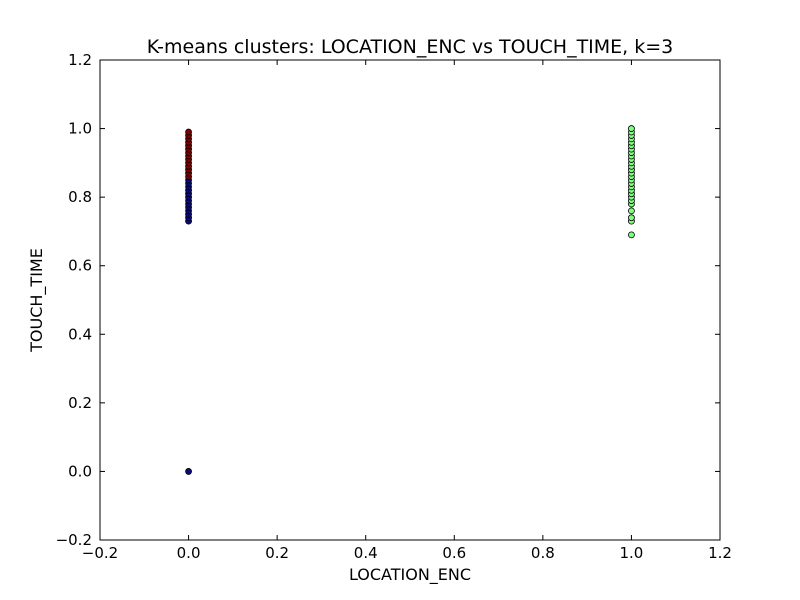 Image resolution: width=800 pixels, height=600 pixels. What do you see at coordinates (74, 540) in the screenshot?
I see `y-tick-label: −0.2` at bounding box center [74, 540].